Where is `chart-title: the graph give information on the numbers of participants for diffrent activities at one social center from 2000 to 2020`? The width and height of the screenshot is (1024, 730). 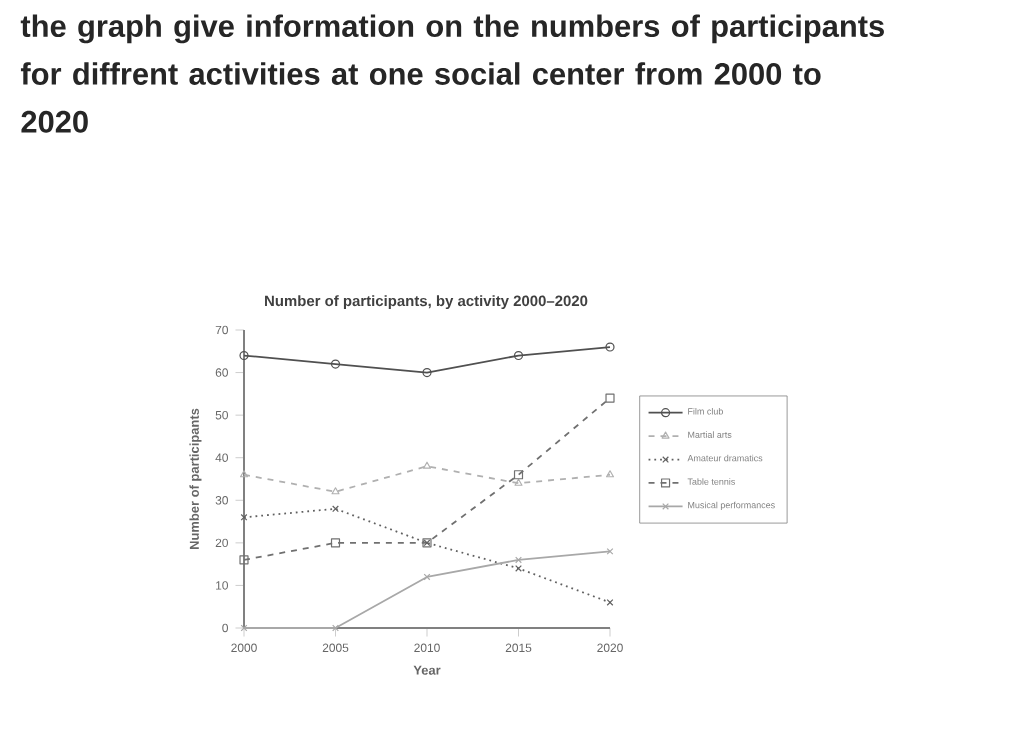
chart-title: the graph give information on the numbers of participants for diffrent activities at one social center from 2000 to 2020 is located at coordinates (452, 73).